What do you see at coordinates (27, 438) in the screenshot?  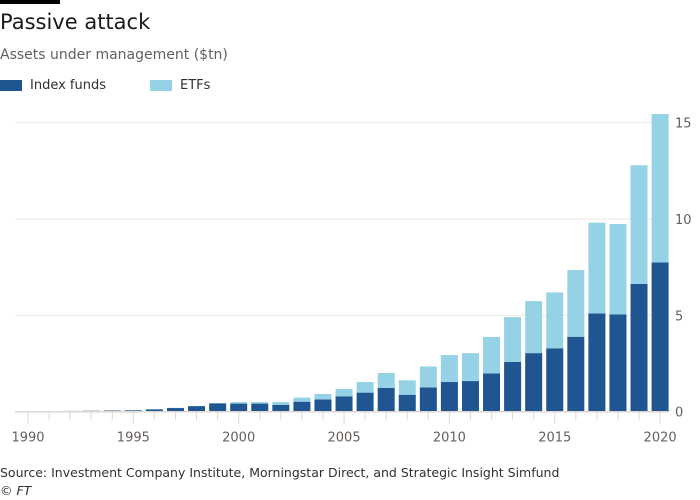 I see `x-tick-label: 1990` at bounding box center [27, 438].